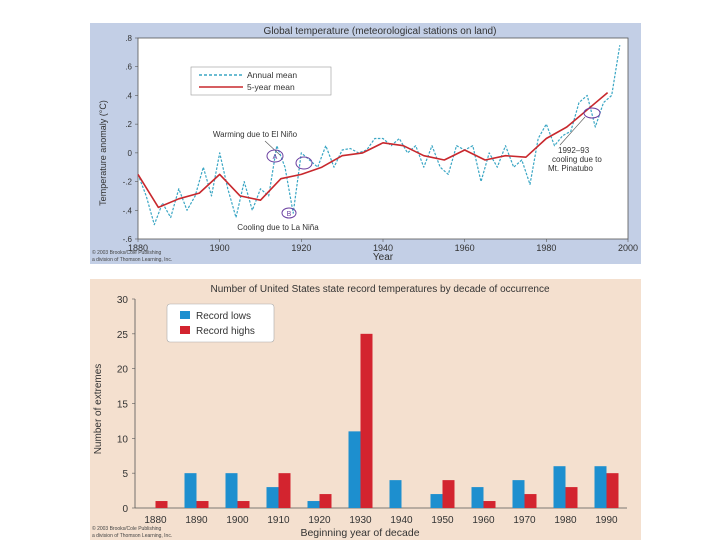 This screenshot has width=720, height=545. I want to click on records-y-axis-label: Number of extremes, so click(98, 409).